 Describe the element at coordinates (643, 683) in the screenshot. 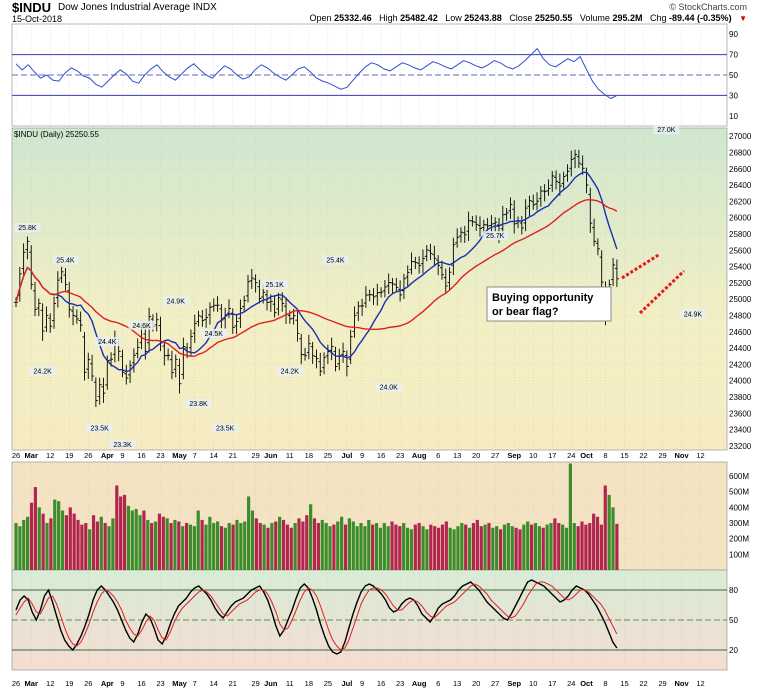

I see `bottom-x-tick: 22` at that location.